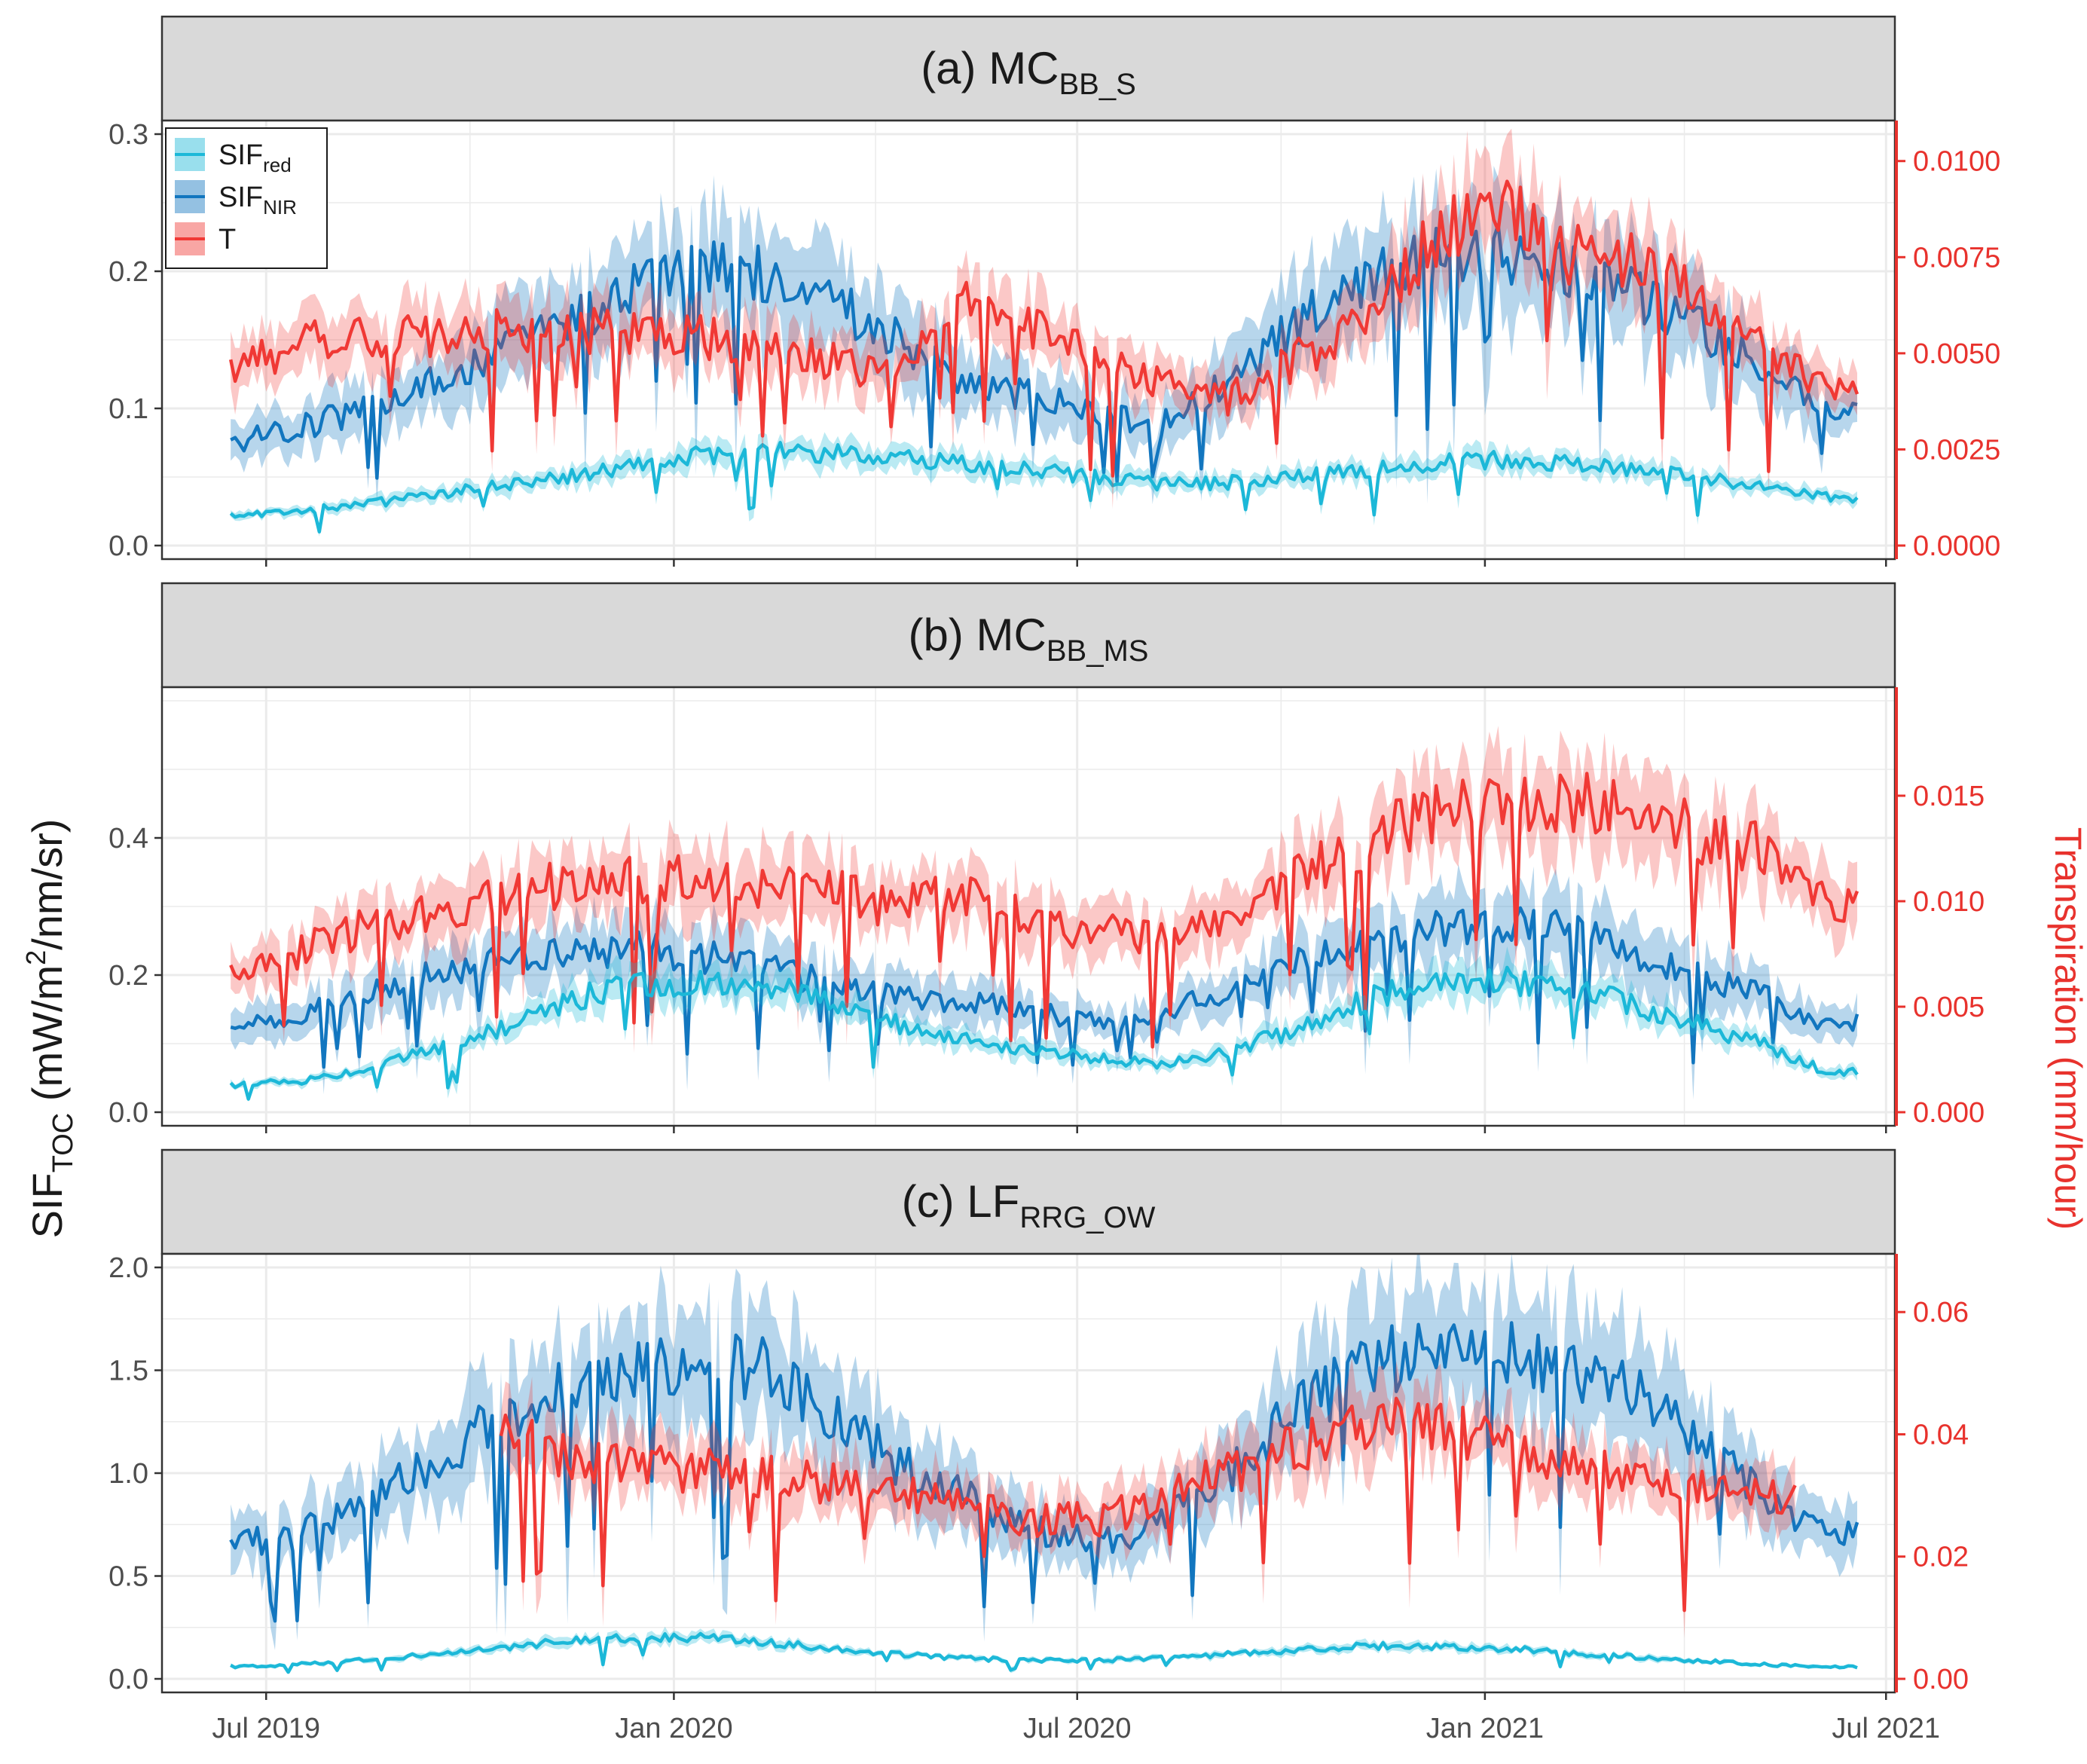 The width and height of the screenshot is (2087, 1764). Describe the element at coordinates (1886, 1728) in the screenshot. I see `x-tick-label: Jul 2021` at that location.